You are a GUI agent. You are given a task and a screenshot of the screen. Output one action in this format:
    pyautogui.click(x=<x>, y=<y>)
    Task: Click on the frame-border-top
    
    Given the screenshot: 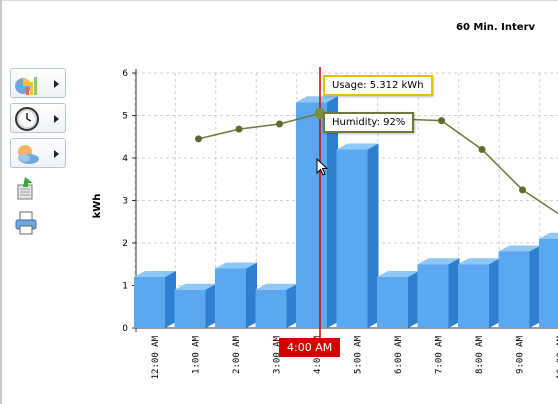 What is the action you would take?
    pyautogui.click(x=279, y=0)
    